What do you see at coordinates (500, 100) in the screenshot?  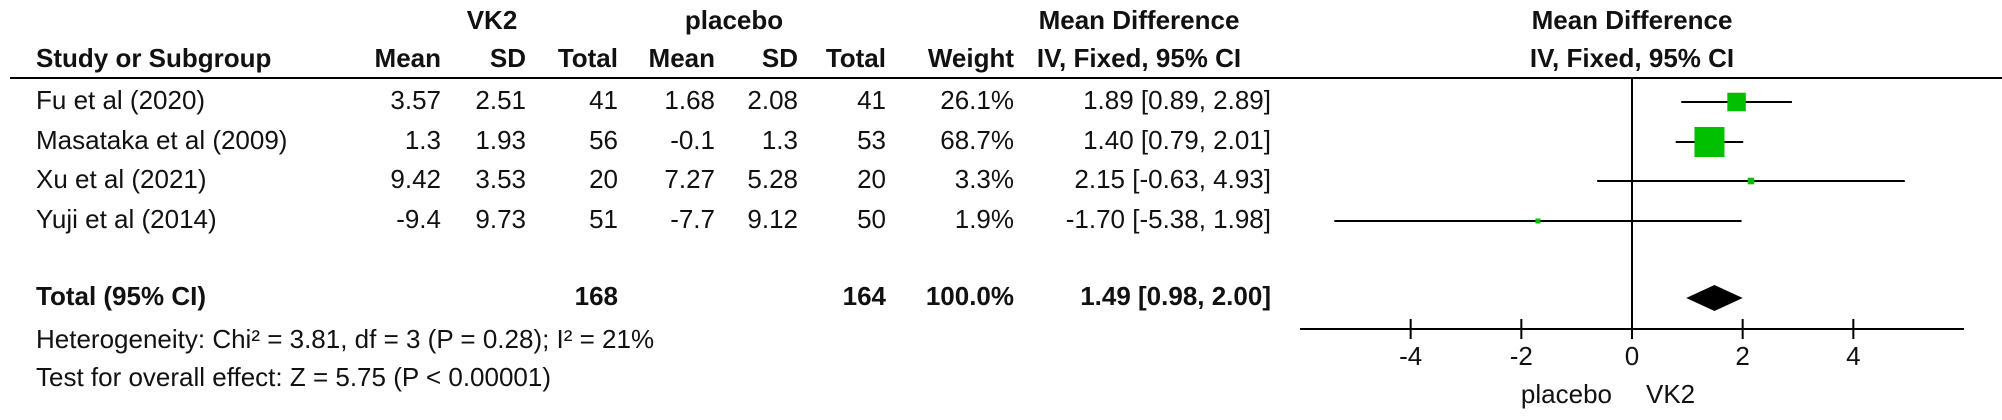 I see `cell: 2.51` at bounding box center [500, 100].